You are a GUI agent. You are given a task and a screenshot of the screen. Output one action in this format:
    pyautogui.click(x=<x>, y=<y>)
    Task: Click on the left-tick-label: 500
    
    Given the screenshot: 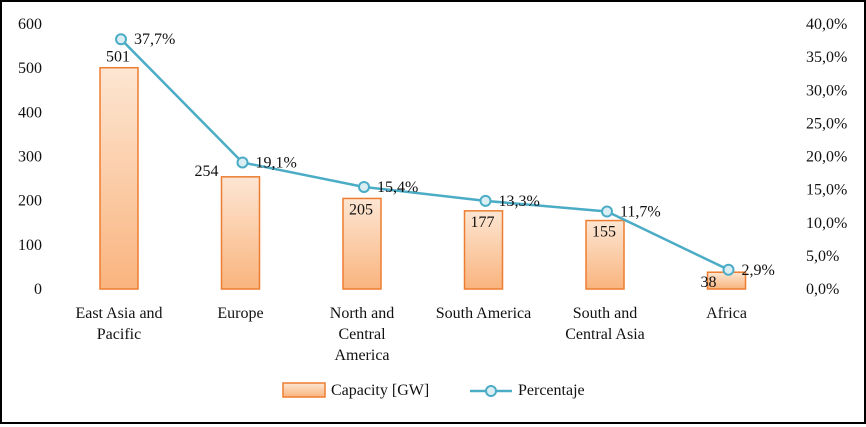 What is the action you would take?
    pyautogui.click(x=30, y=68)
    